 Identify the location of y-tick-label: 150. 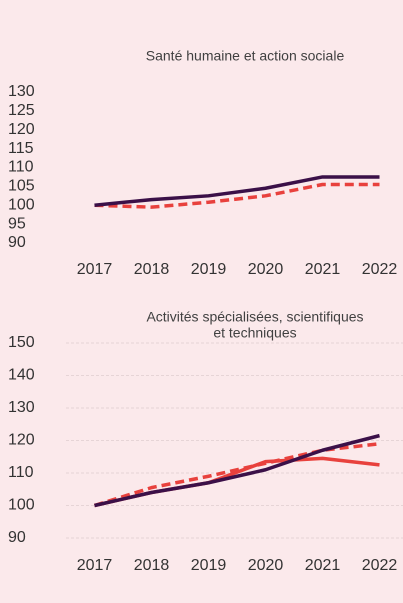
(21, 342).